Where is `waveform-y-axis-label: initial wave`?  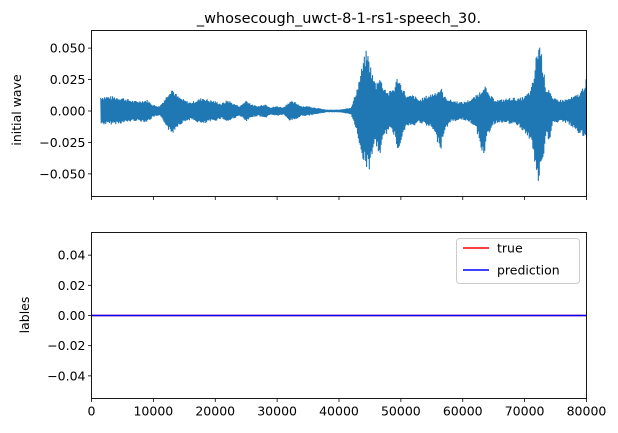
waveform-y-axis-label: initial wave is located at coordinates (16, 110).